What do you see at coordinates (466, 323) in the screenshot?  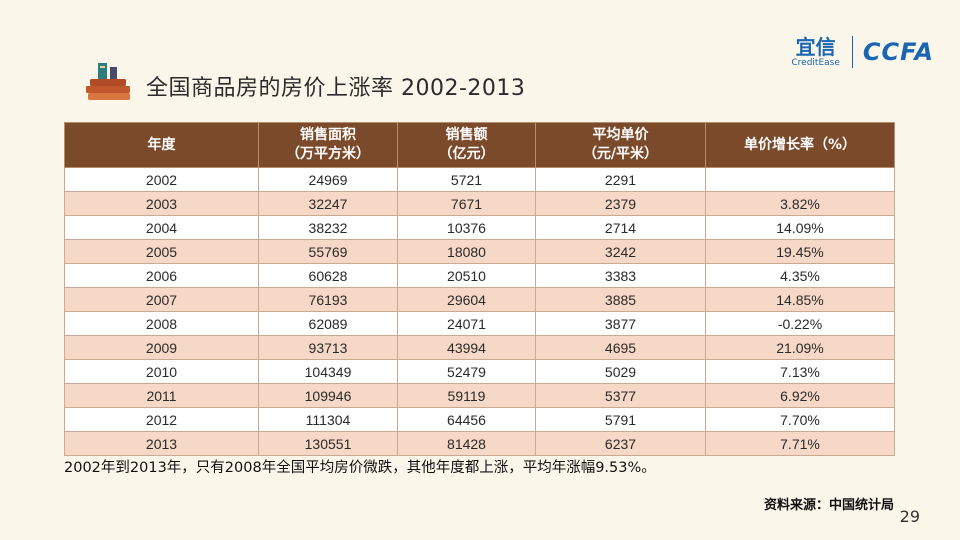 I see `cell-sales: 24071` at bounding box center [466, 323].